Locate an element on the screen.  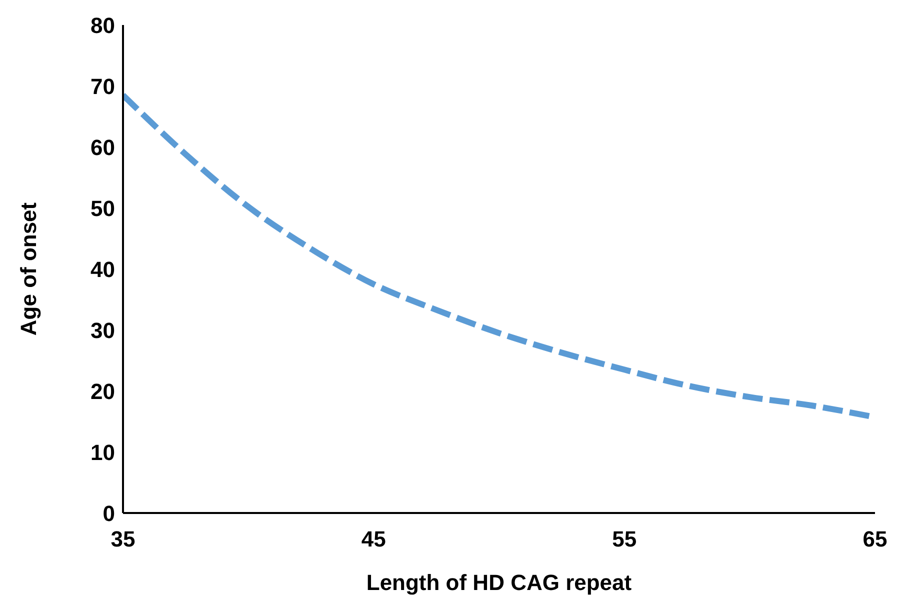
y-tick-label: 50 is located at coordinates (102, 208).